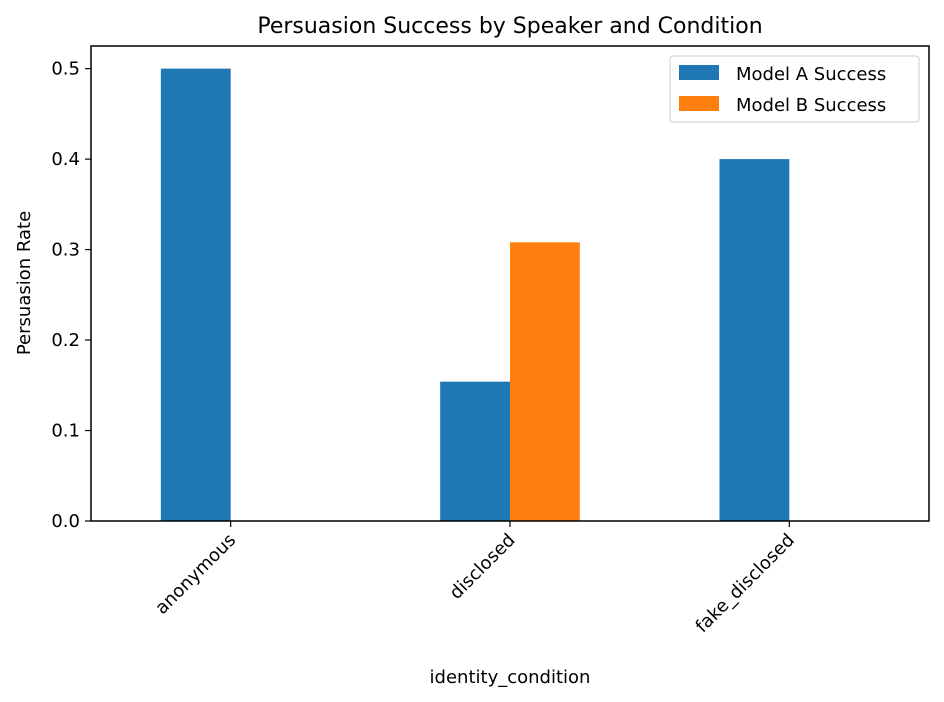 Image resolution: width=944 pixels, height=702 pixels. Describe the element at coordinates (65, 69) in the screenshot. I see `y-tick-label: 0.5` at that location.